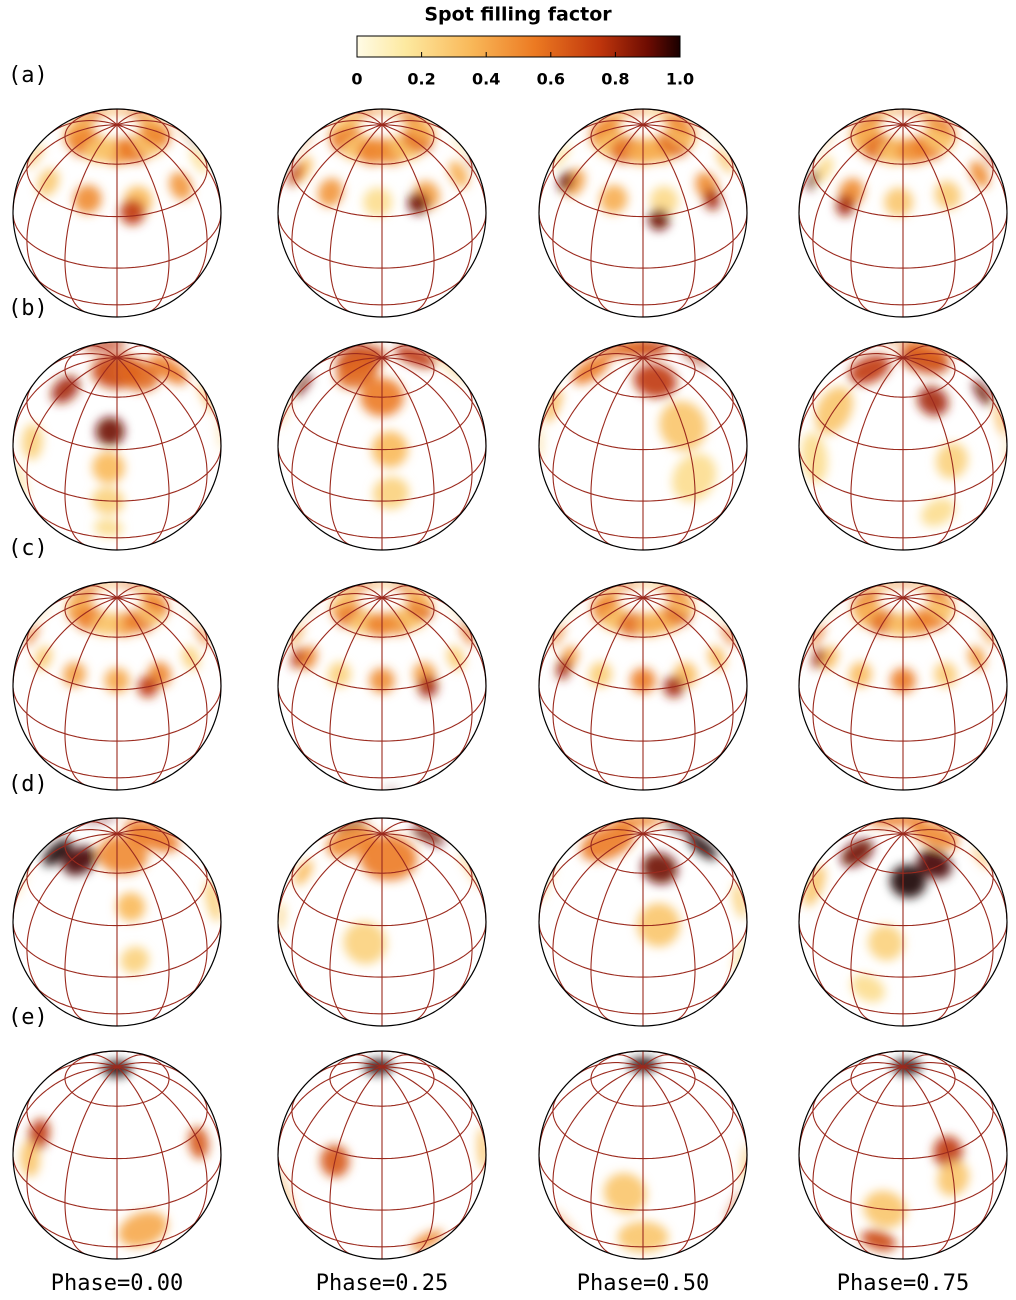 This screenshot has height=1300, width=1016. I want to click on spots, so click(117, 896).